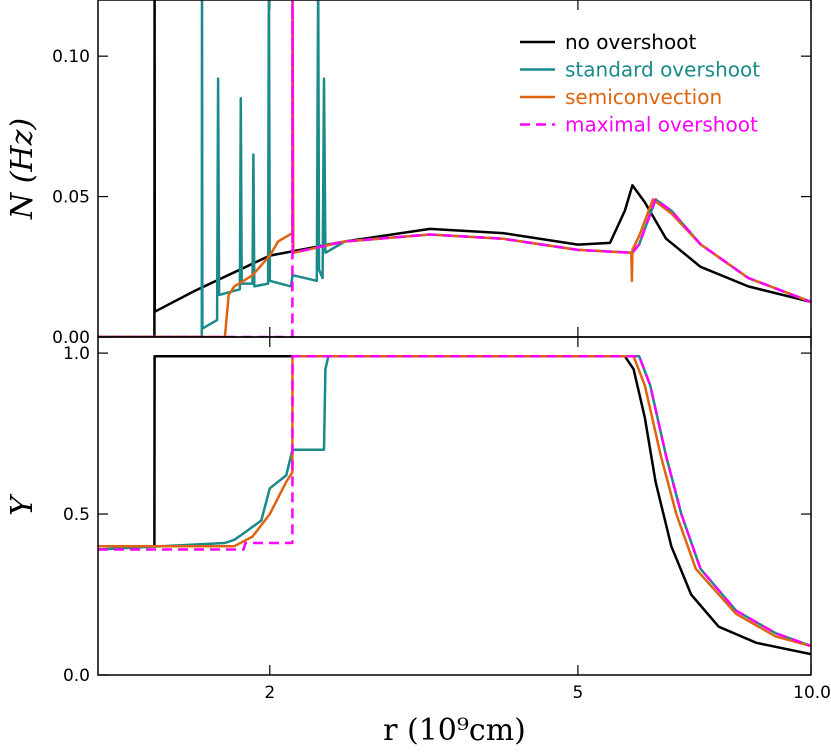 The image size is (831, 756). I want to click on y-tick-label: 0.0, so click(76, 676).